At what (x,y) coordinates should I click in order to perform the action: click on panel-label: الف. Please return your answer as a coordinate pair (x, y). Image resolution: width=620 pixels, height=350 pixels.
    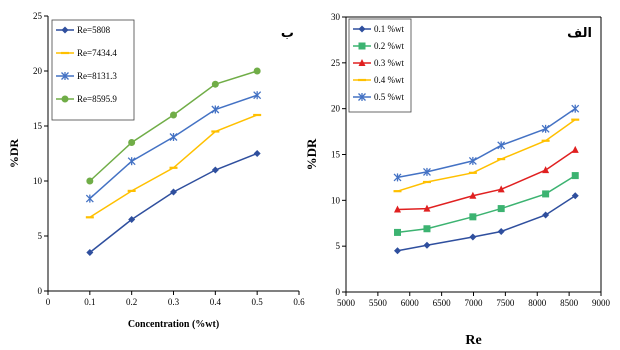
    Looking at the image, I should click on (579, 33).